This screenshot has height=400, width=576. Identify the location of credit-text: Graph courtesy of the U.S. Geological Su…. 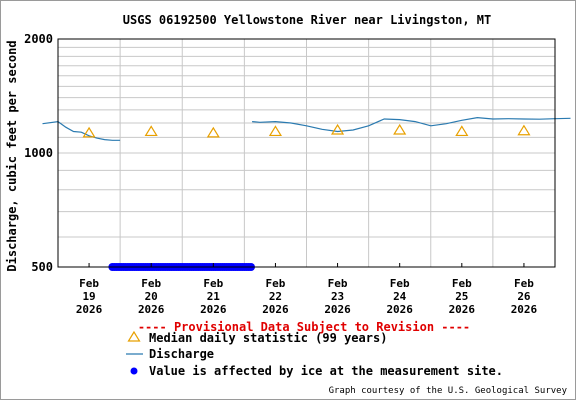
(448, 391).